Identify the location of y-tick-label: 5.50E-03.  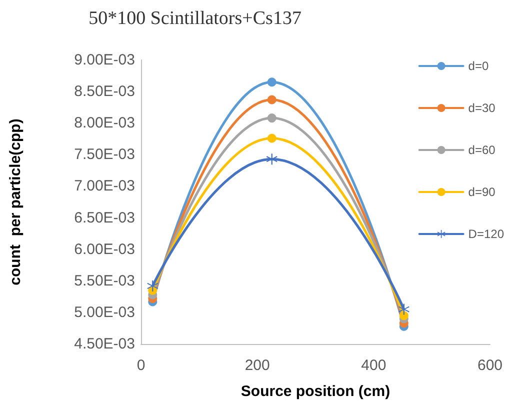
(104, 281).